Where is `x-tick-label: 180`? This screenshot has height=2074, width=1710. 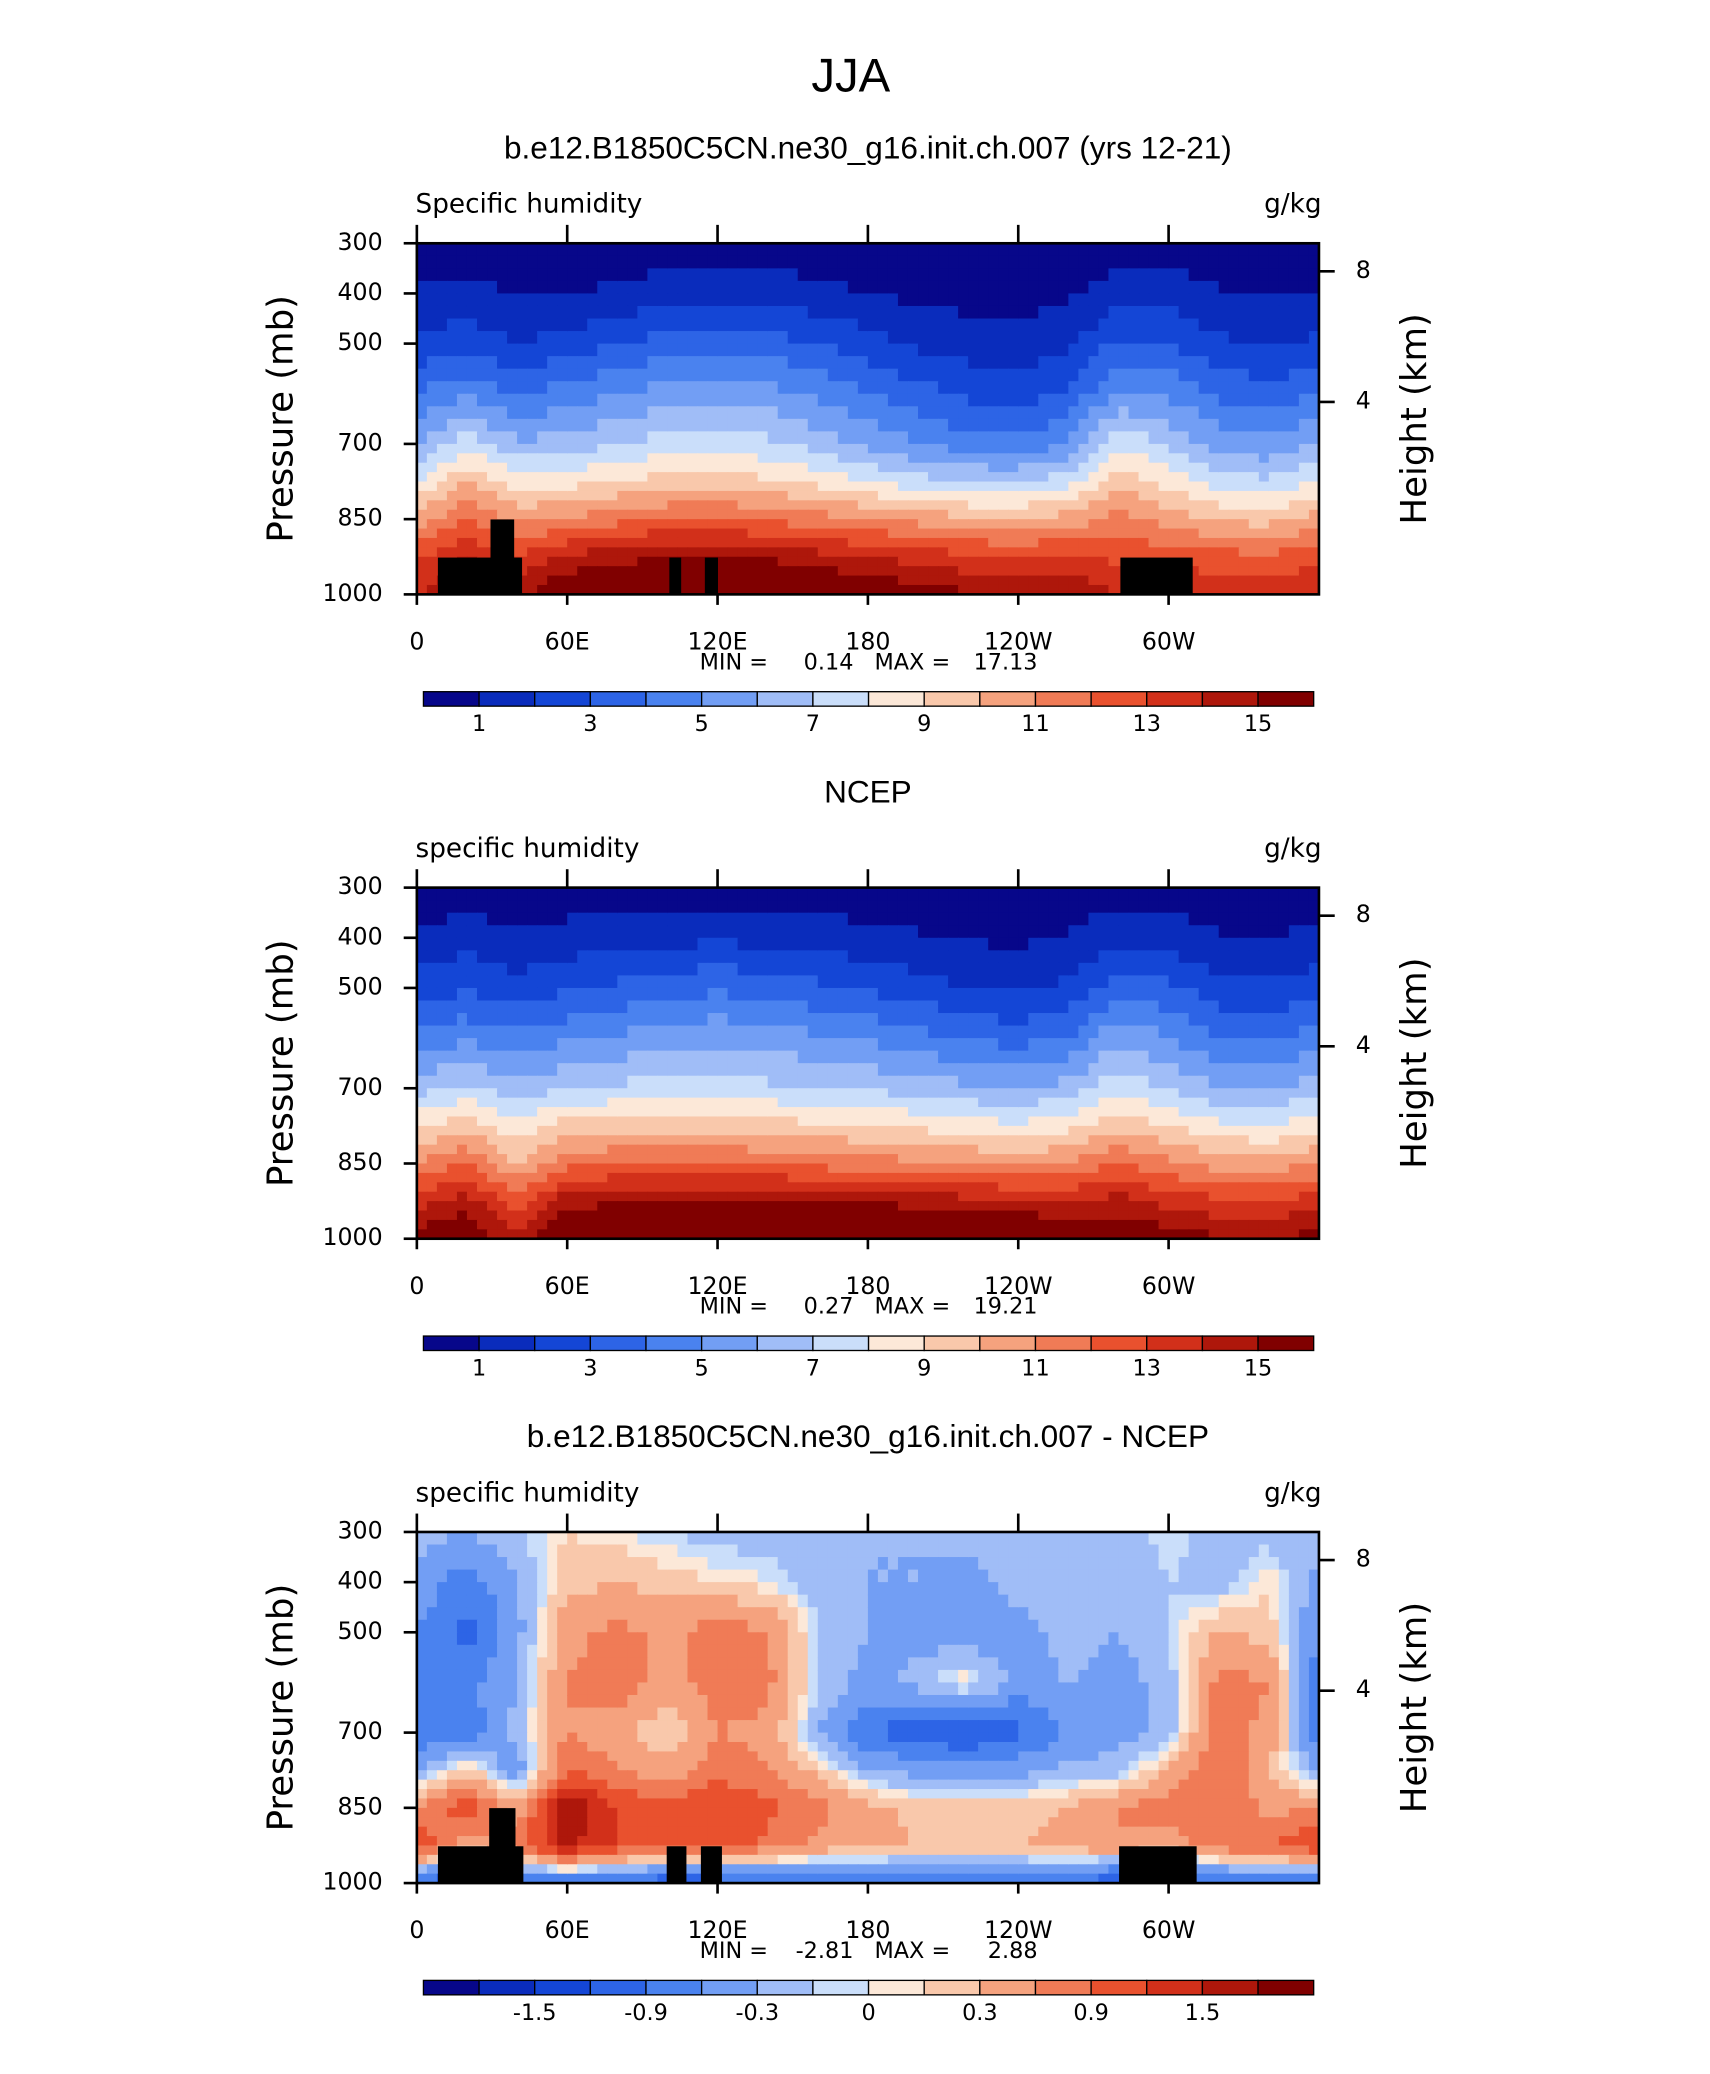 x-tick-label: 180 is located at coordinates (867, 642).